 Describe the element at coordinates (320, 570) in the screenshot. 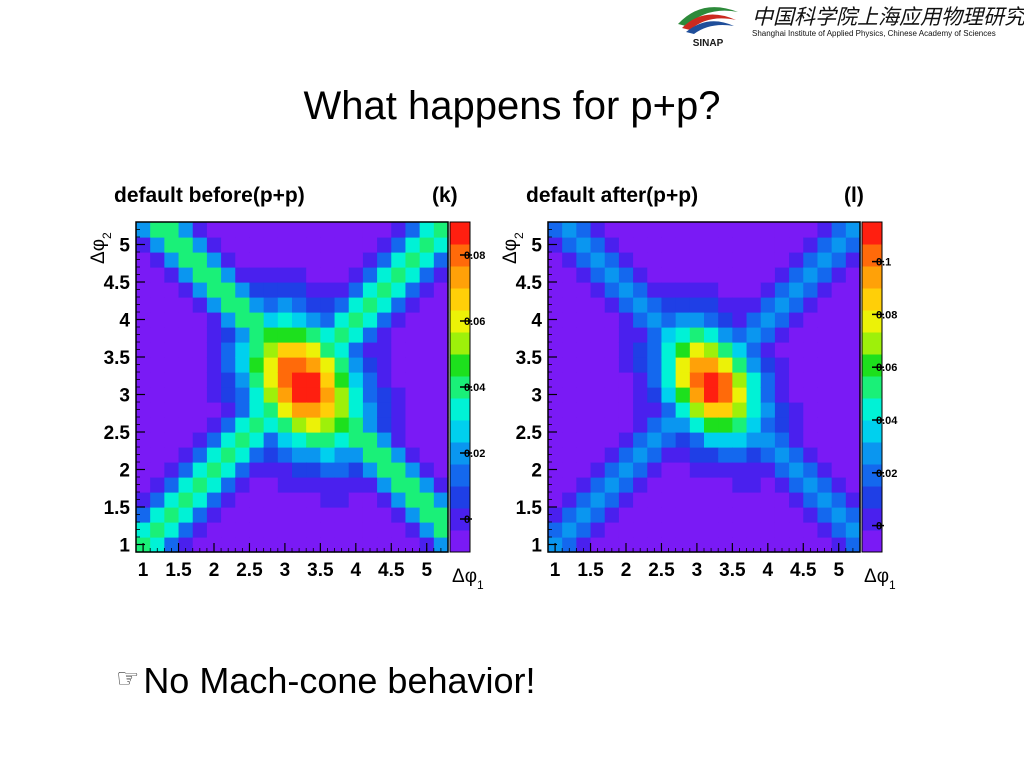

I see `x-tick-label: 3.5` at that location.